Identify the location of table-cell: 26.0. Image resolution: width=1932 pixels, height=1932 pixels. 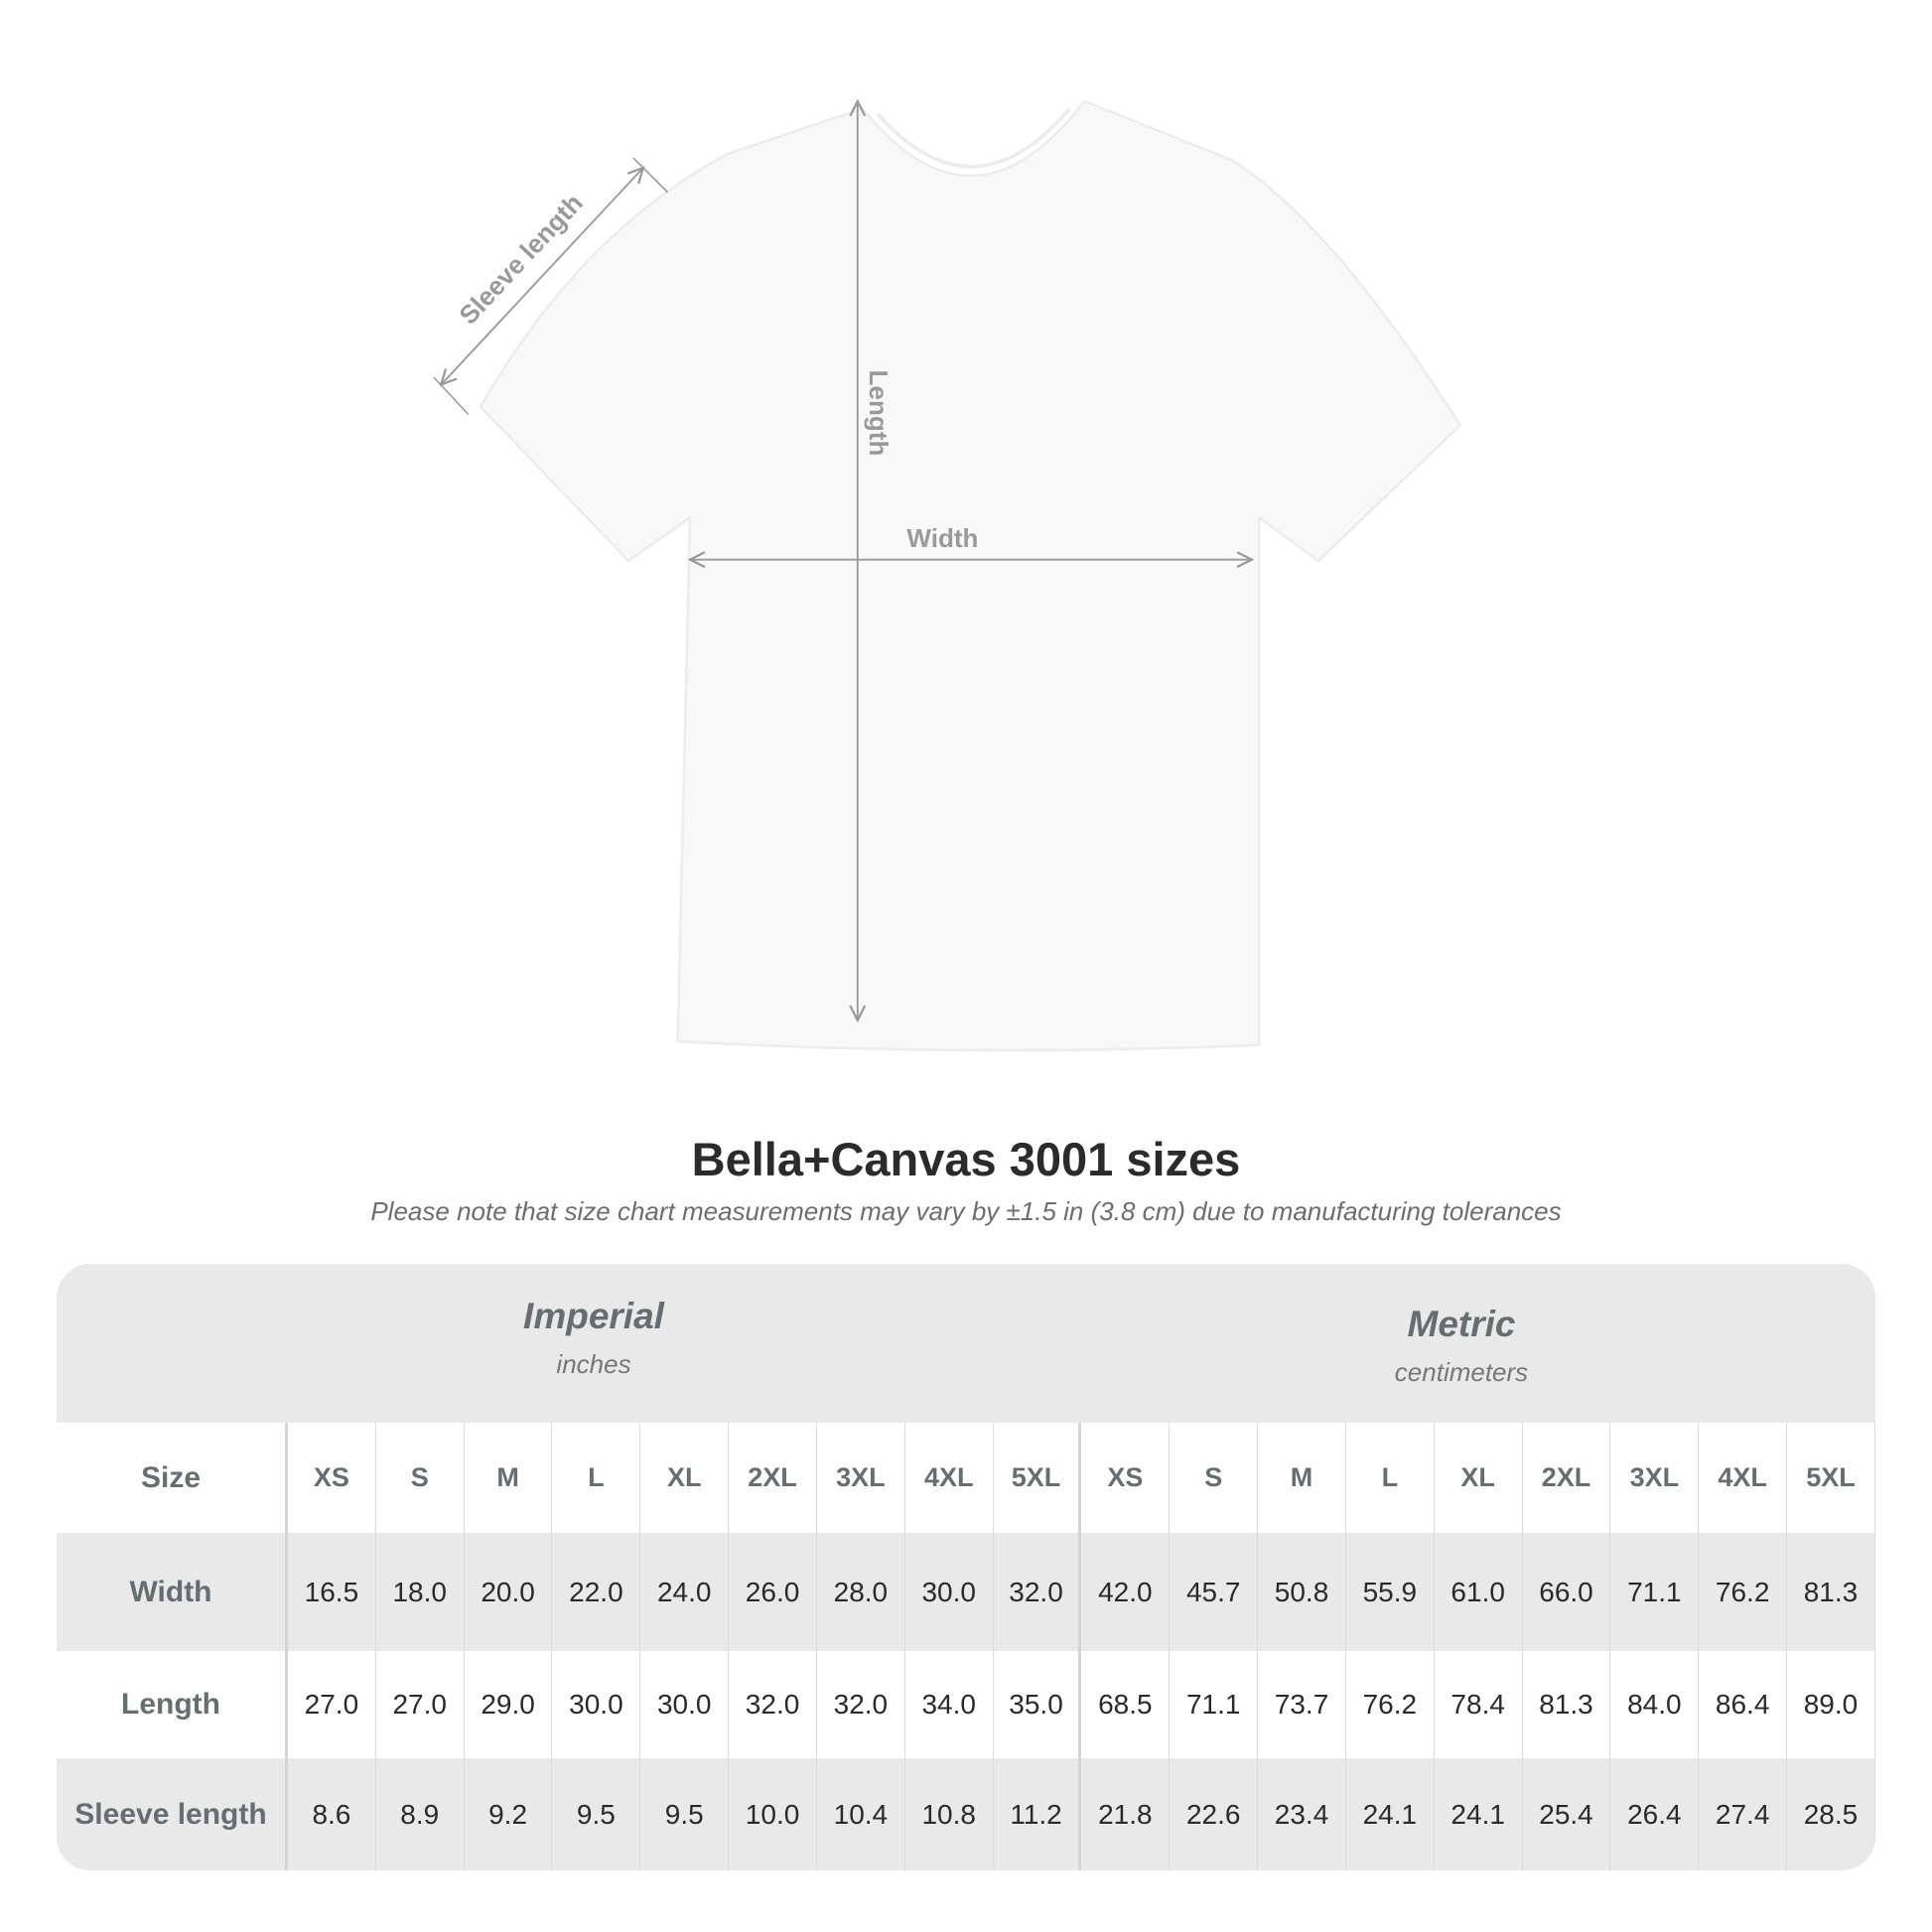
(773, 1592).